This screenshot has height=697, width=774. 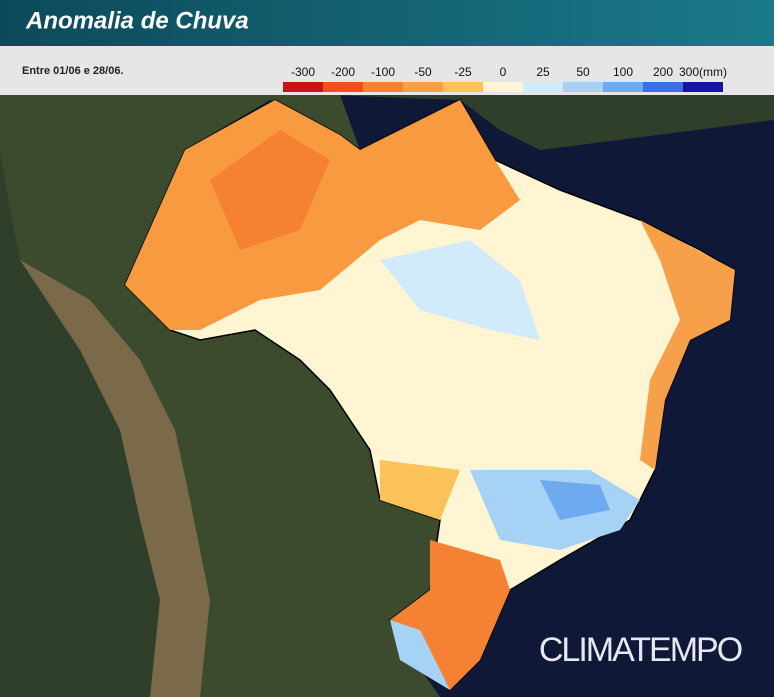 I want to click on legend-label: -300, so click(x=303, y=72).